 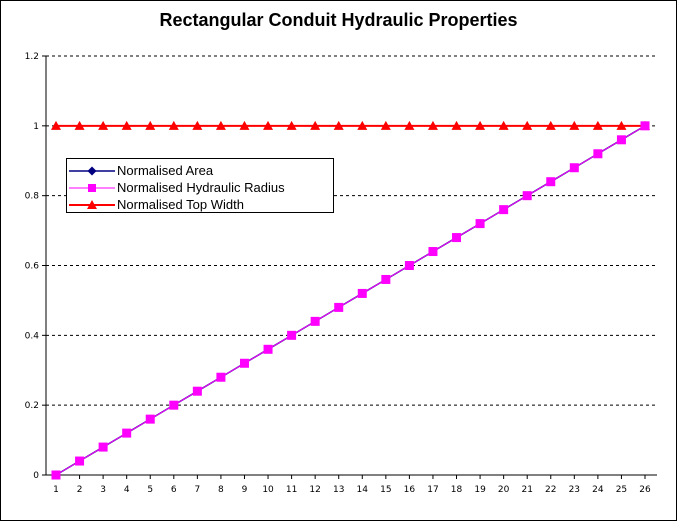 What do you see at coordinates (598, 490) in the screenshot?
I see `x-tick-label: 24` at bounding box center [598, 490].